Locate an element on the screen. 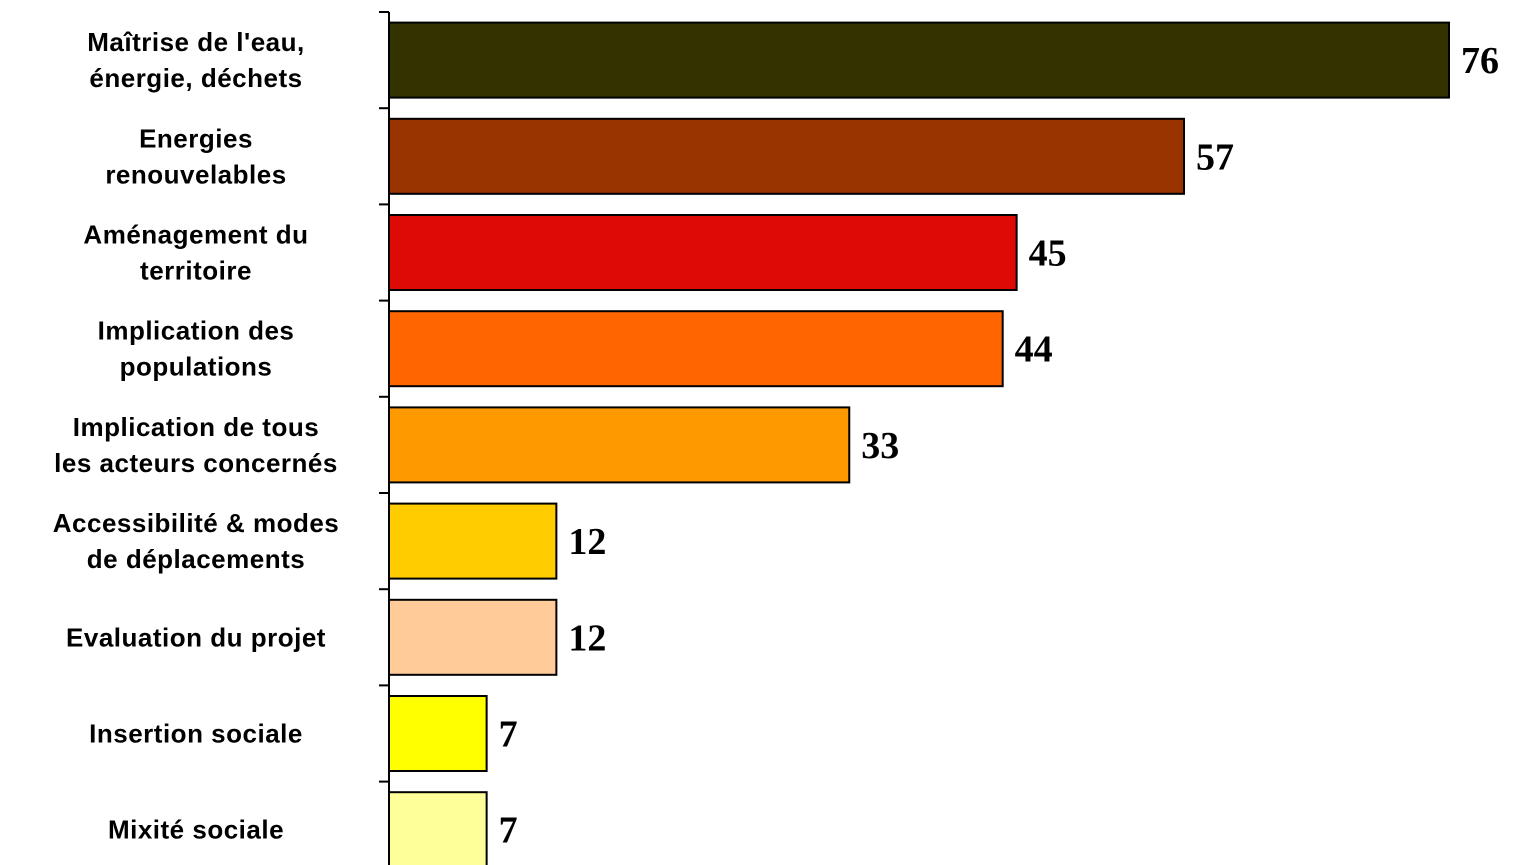  category-label-line: Insertion sociale is located at coordinates (196, 734).